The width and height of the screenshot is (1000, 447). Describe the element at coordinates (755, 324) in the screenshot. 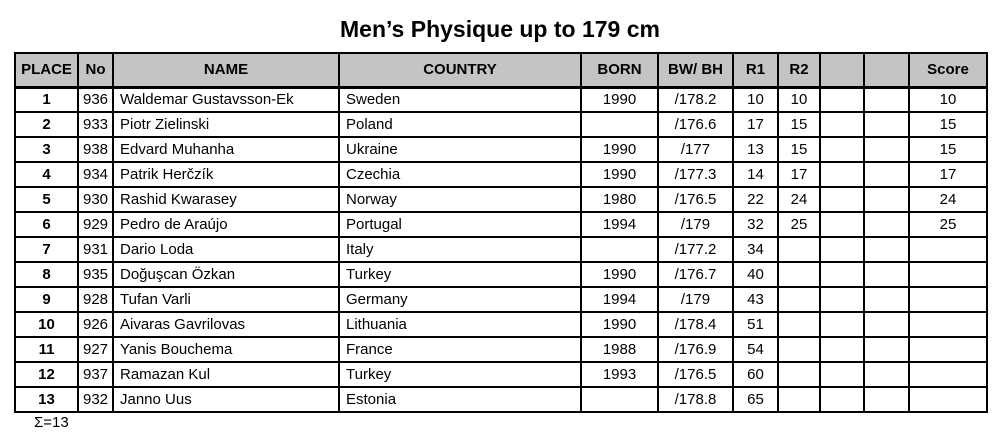

I see `cell-r1: 51` at that location.